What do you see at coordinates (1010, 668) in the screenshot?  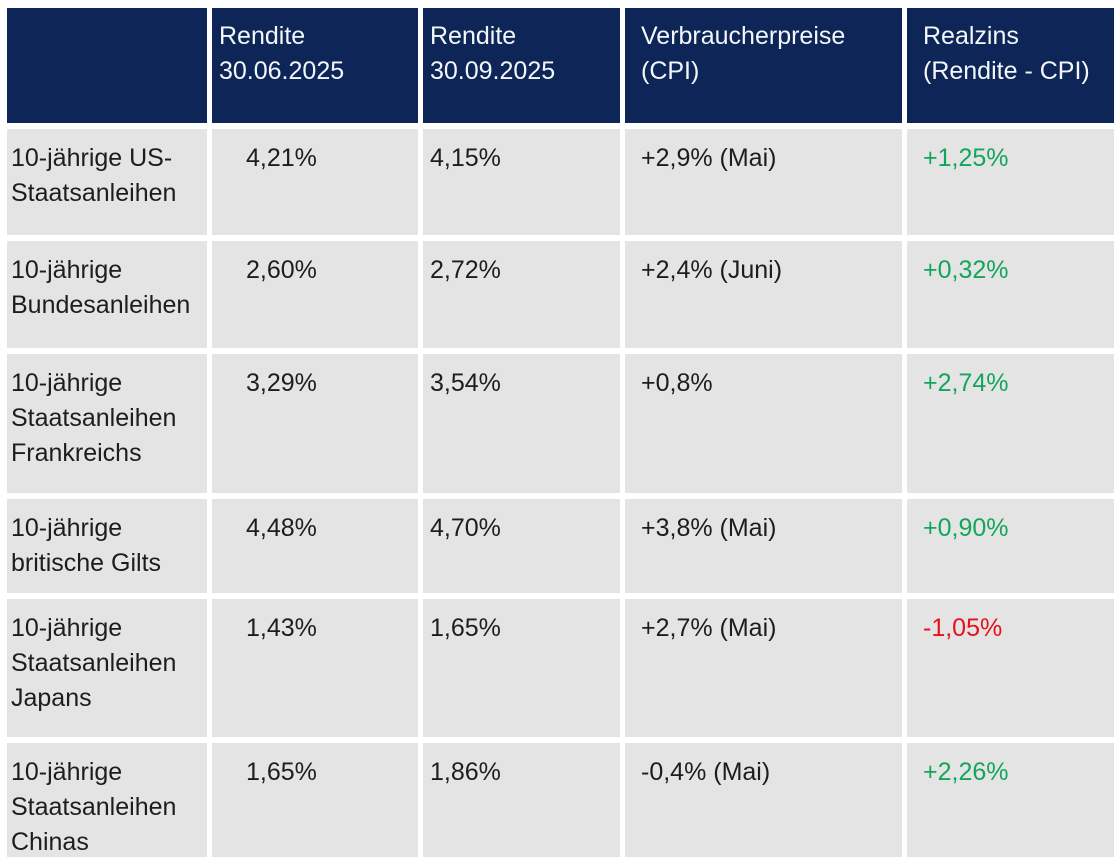 I see `realzins-cell: -1,05%` at bounding box center [1010, 668].